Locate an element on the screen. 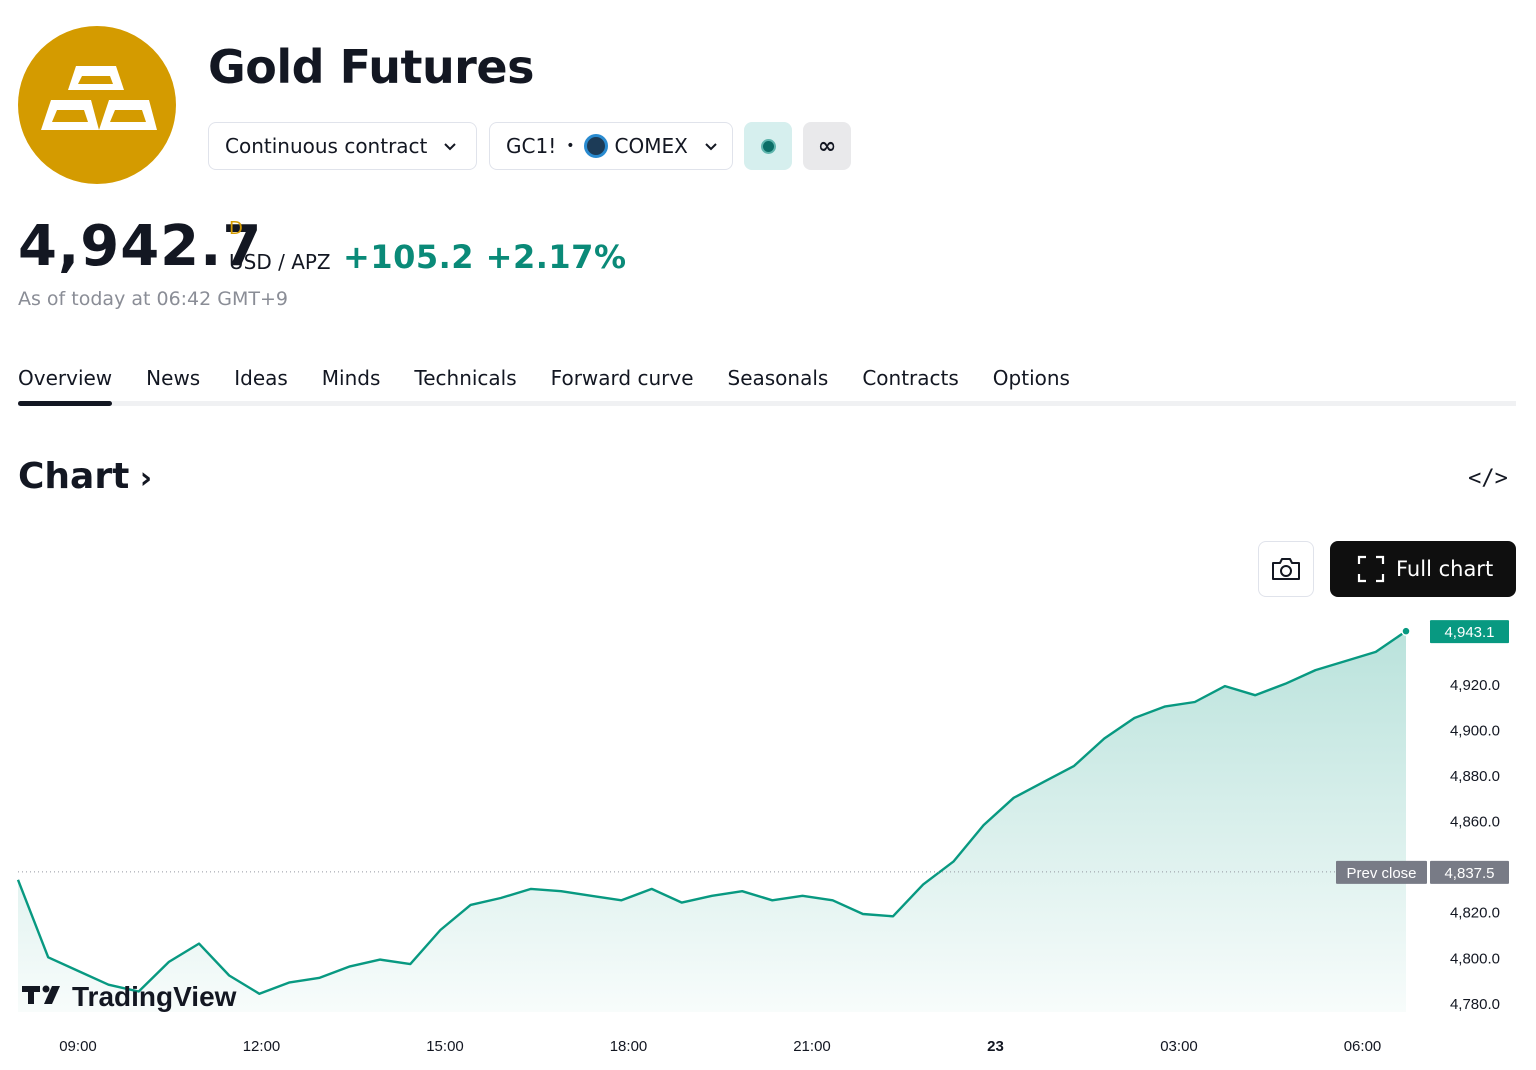  contract-type-dropdown: Continuous contract is located at coordinates (342, 146).